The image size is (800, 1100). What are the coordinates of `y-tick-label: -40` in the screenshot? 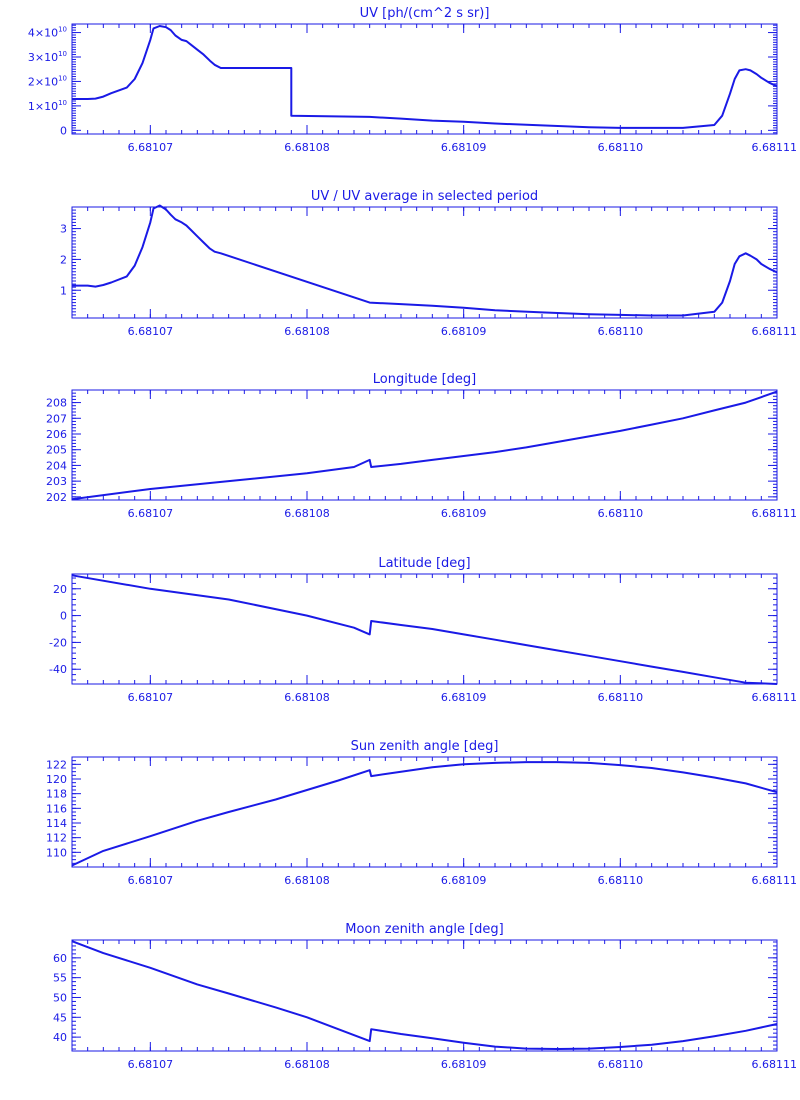 It's located at (58, 669).